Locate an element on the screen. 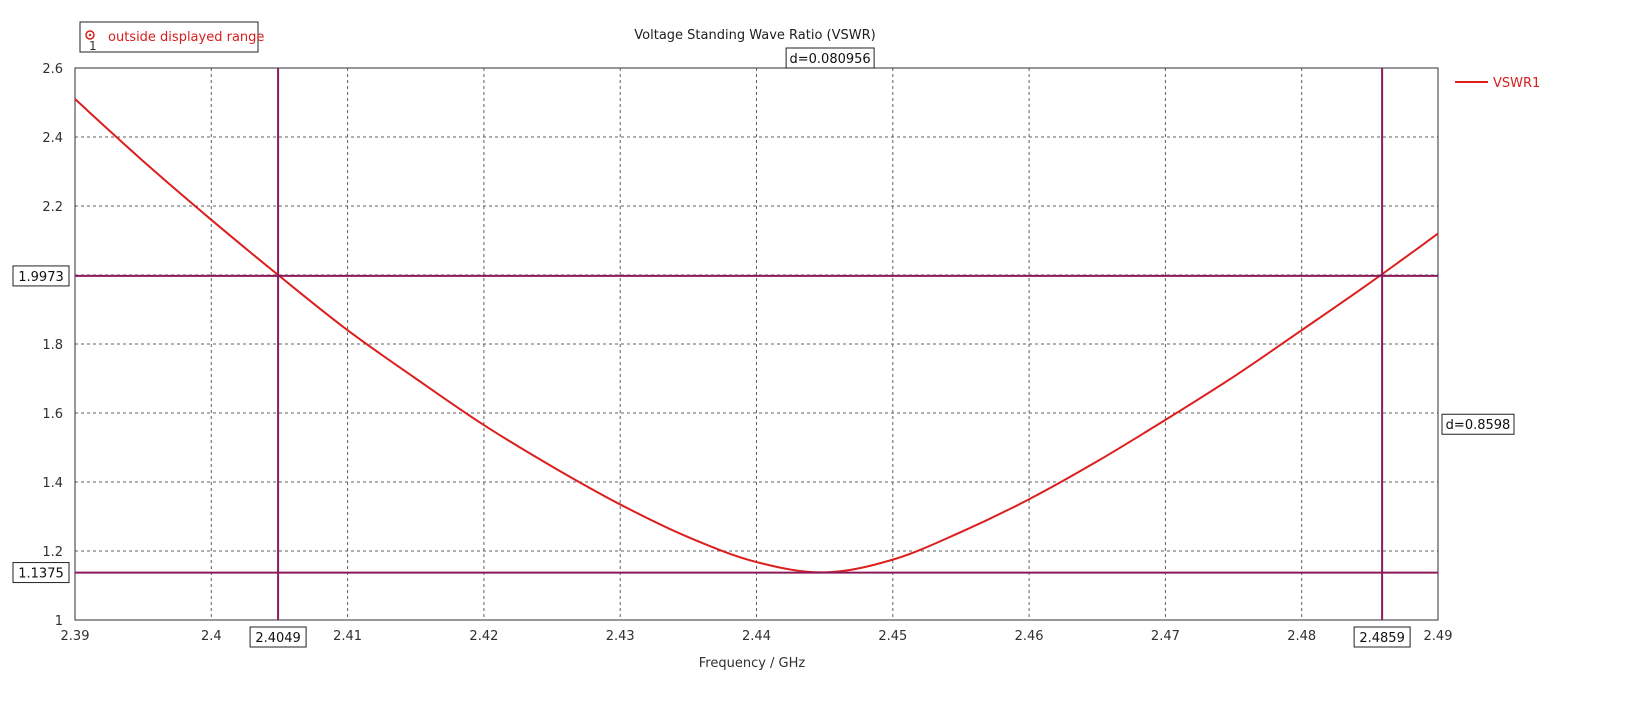  y-tick-label: 1 is located at coordinates (59, 621).